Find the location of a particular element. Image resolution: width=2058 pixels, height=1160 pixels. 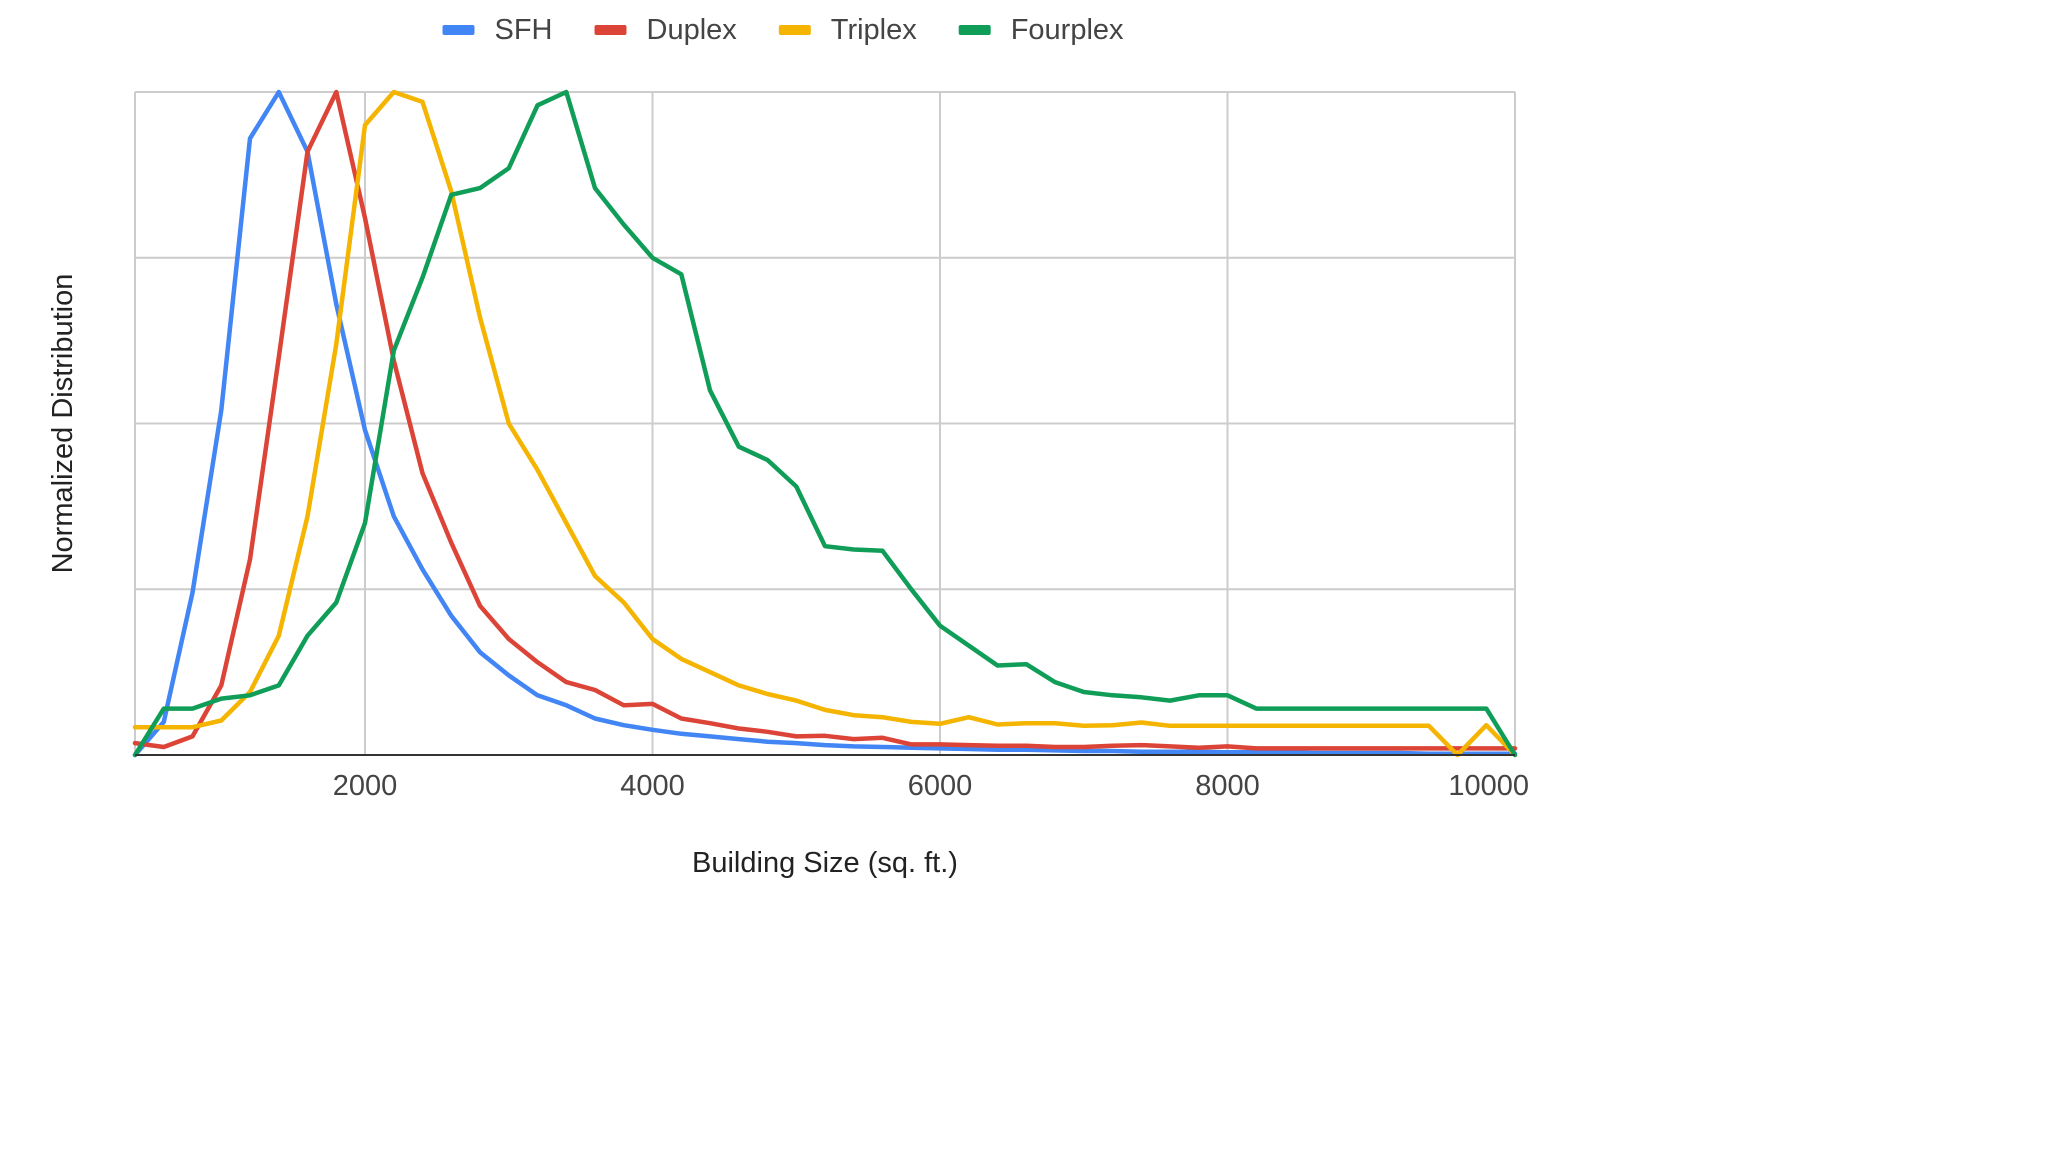

legend-label-sfh: SFH is located at coordinates (524, 30).